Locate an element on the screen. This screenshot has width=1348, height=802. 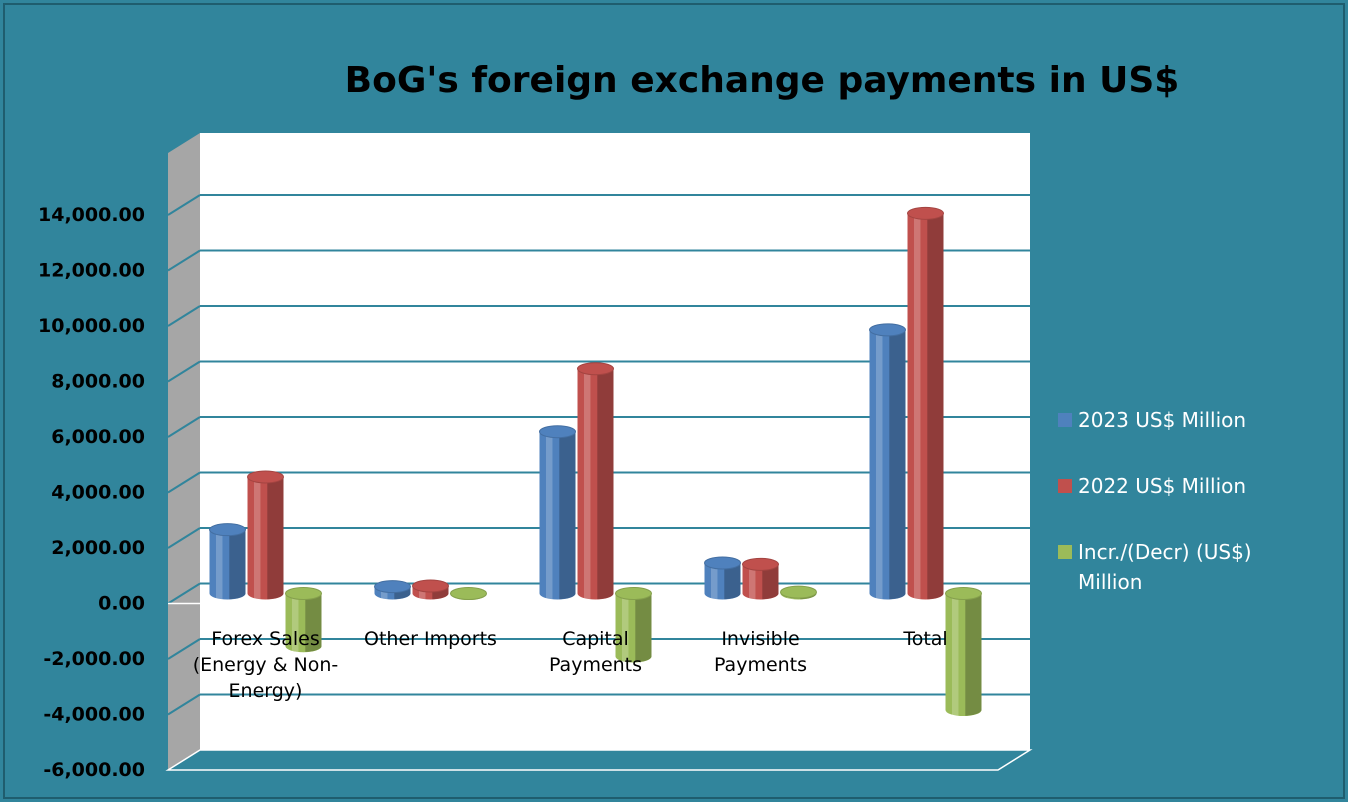
side-wall is located at coordinates (184, 451).